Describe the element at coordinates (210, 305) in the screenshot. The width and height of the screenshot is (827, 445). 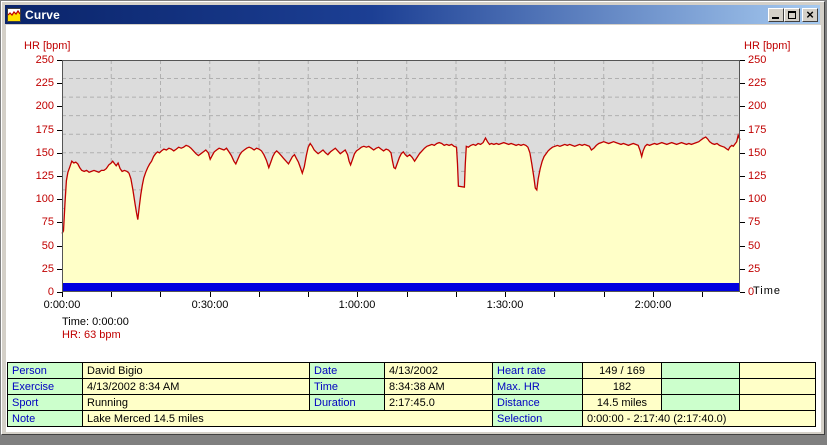
I see `x-tick-label: 0:30:00` at that location.